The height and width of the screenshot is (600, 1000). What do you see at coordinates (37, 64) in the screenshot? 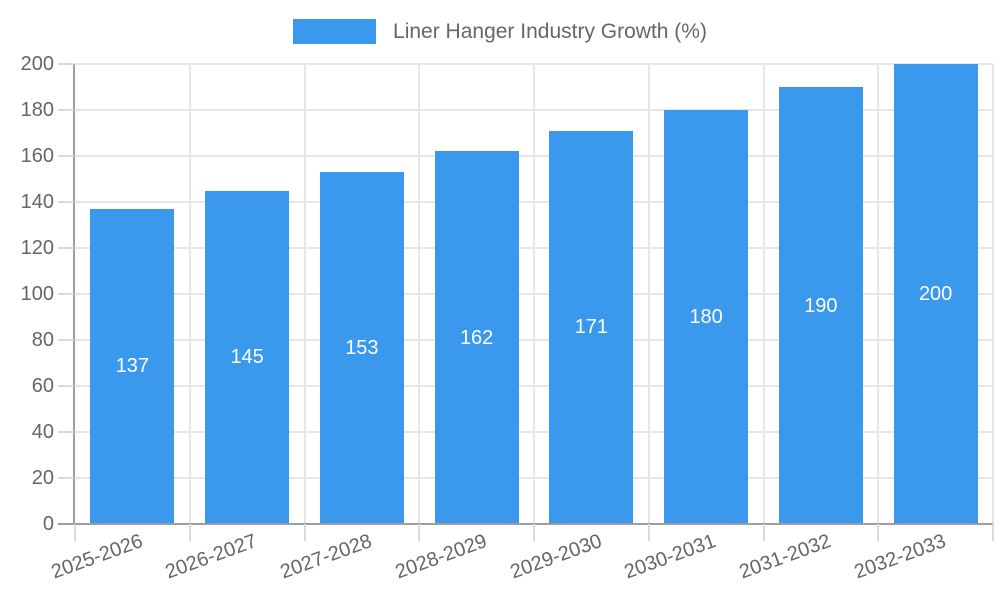
I see `y-tick-label: 200` at bounding box center [37, 64].